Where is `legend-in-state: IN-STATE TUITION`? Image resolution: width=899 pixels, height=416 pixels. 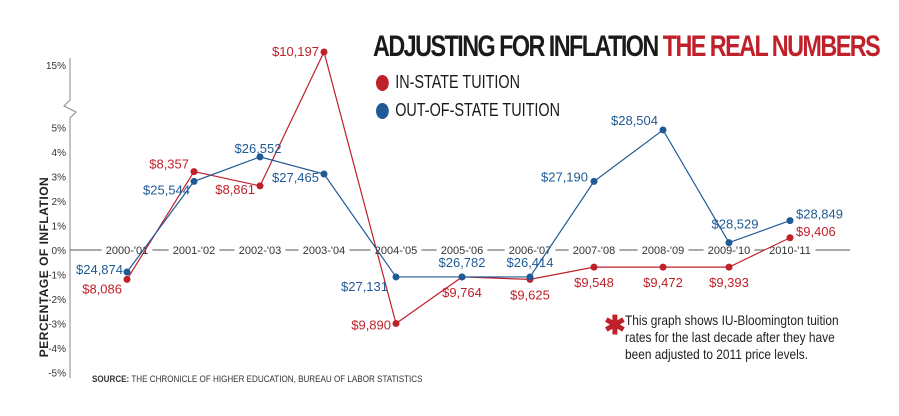
legend-in-state: IN-STATE TUITION is located at coordinates (448, 82).